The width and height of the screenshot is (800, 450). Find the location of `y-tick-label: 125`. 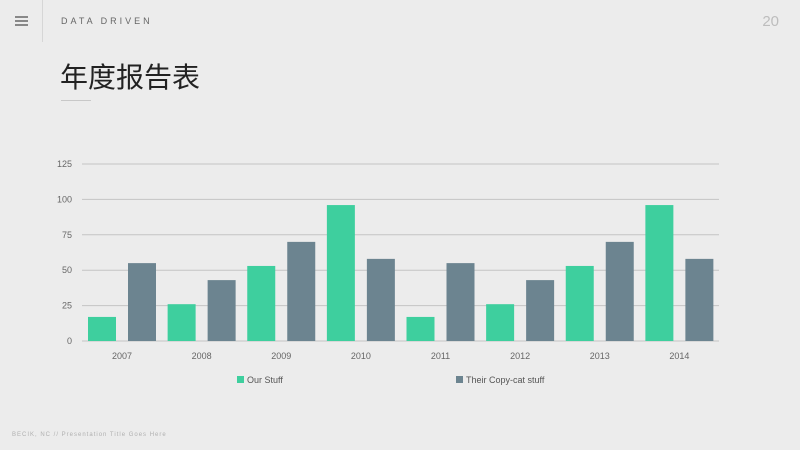

y-tick-label: 125 is located at coordinates (64, 164).